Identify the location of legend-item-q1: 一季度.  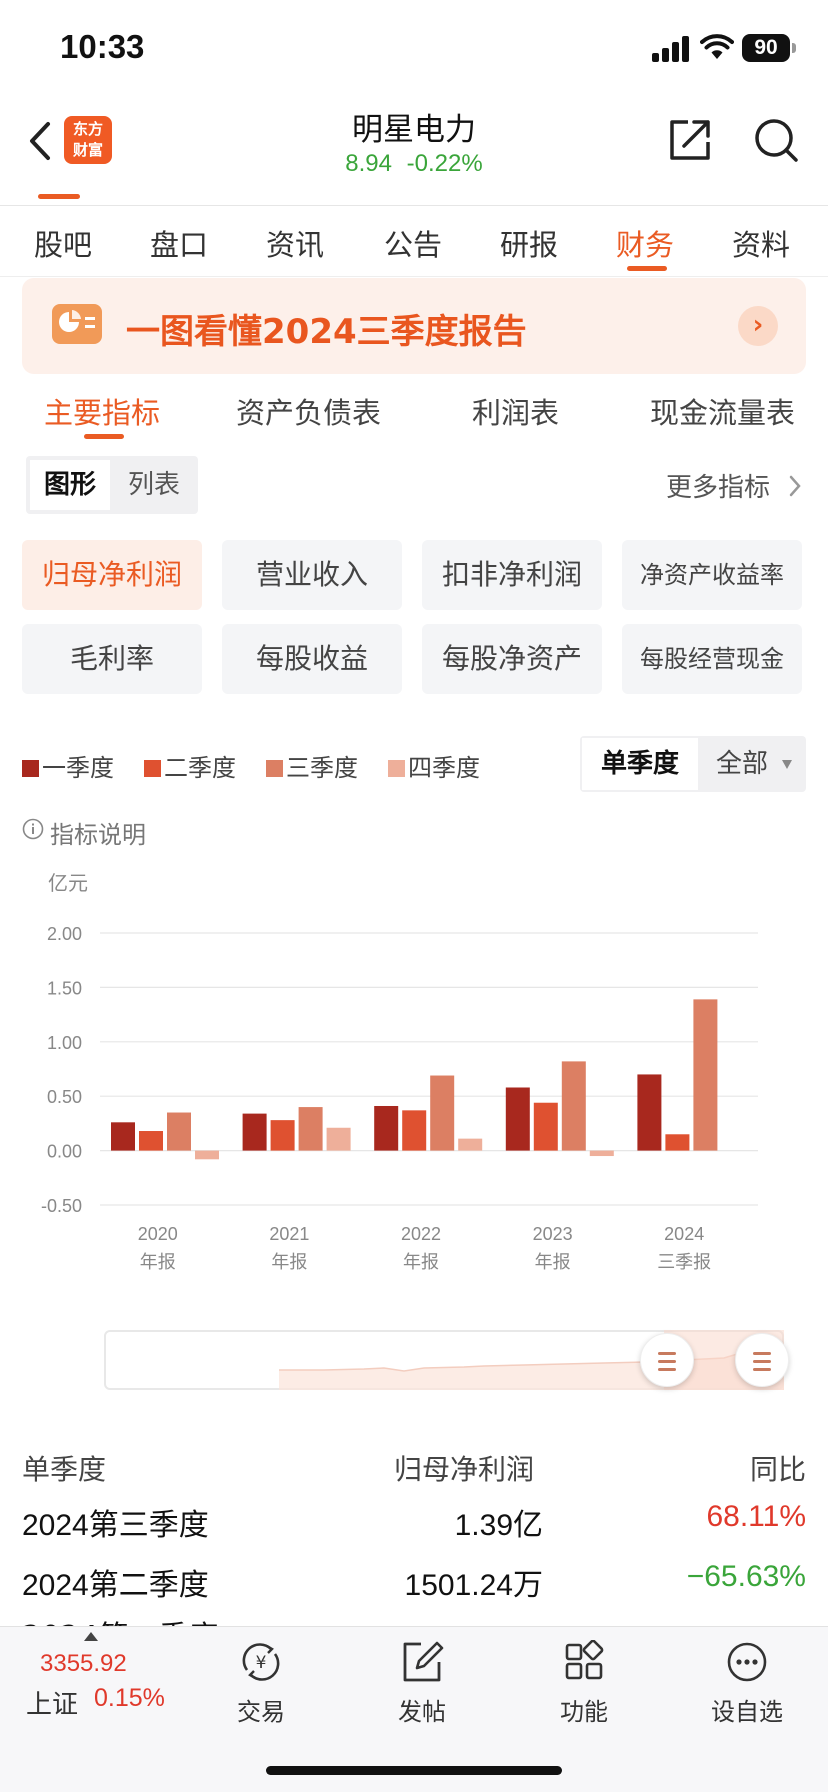
(68, 765).